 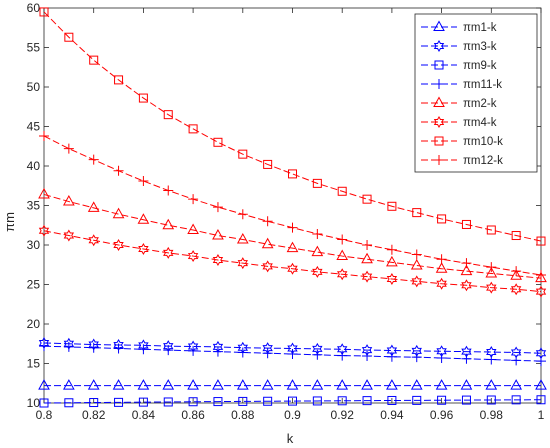 What do you see at coordinates (34, 364) in the screenshot?
I see `y-tick-label: 15` at bounding box center [34, 364].